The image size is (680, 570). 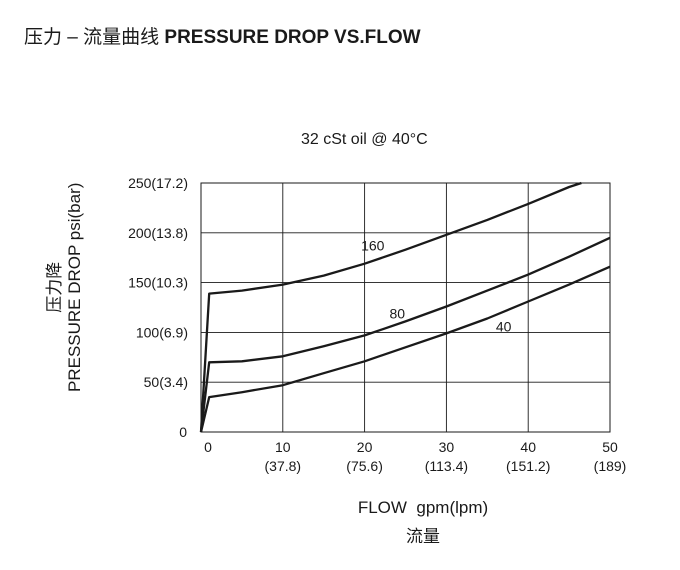 I want to click on x-tick-sublabel: (37.8), so click(x=283, y=466).